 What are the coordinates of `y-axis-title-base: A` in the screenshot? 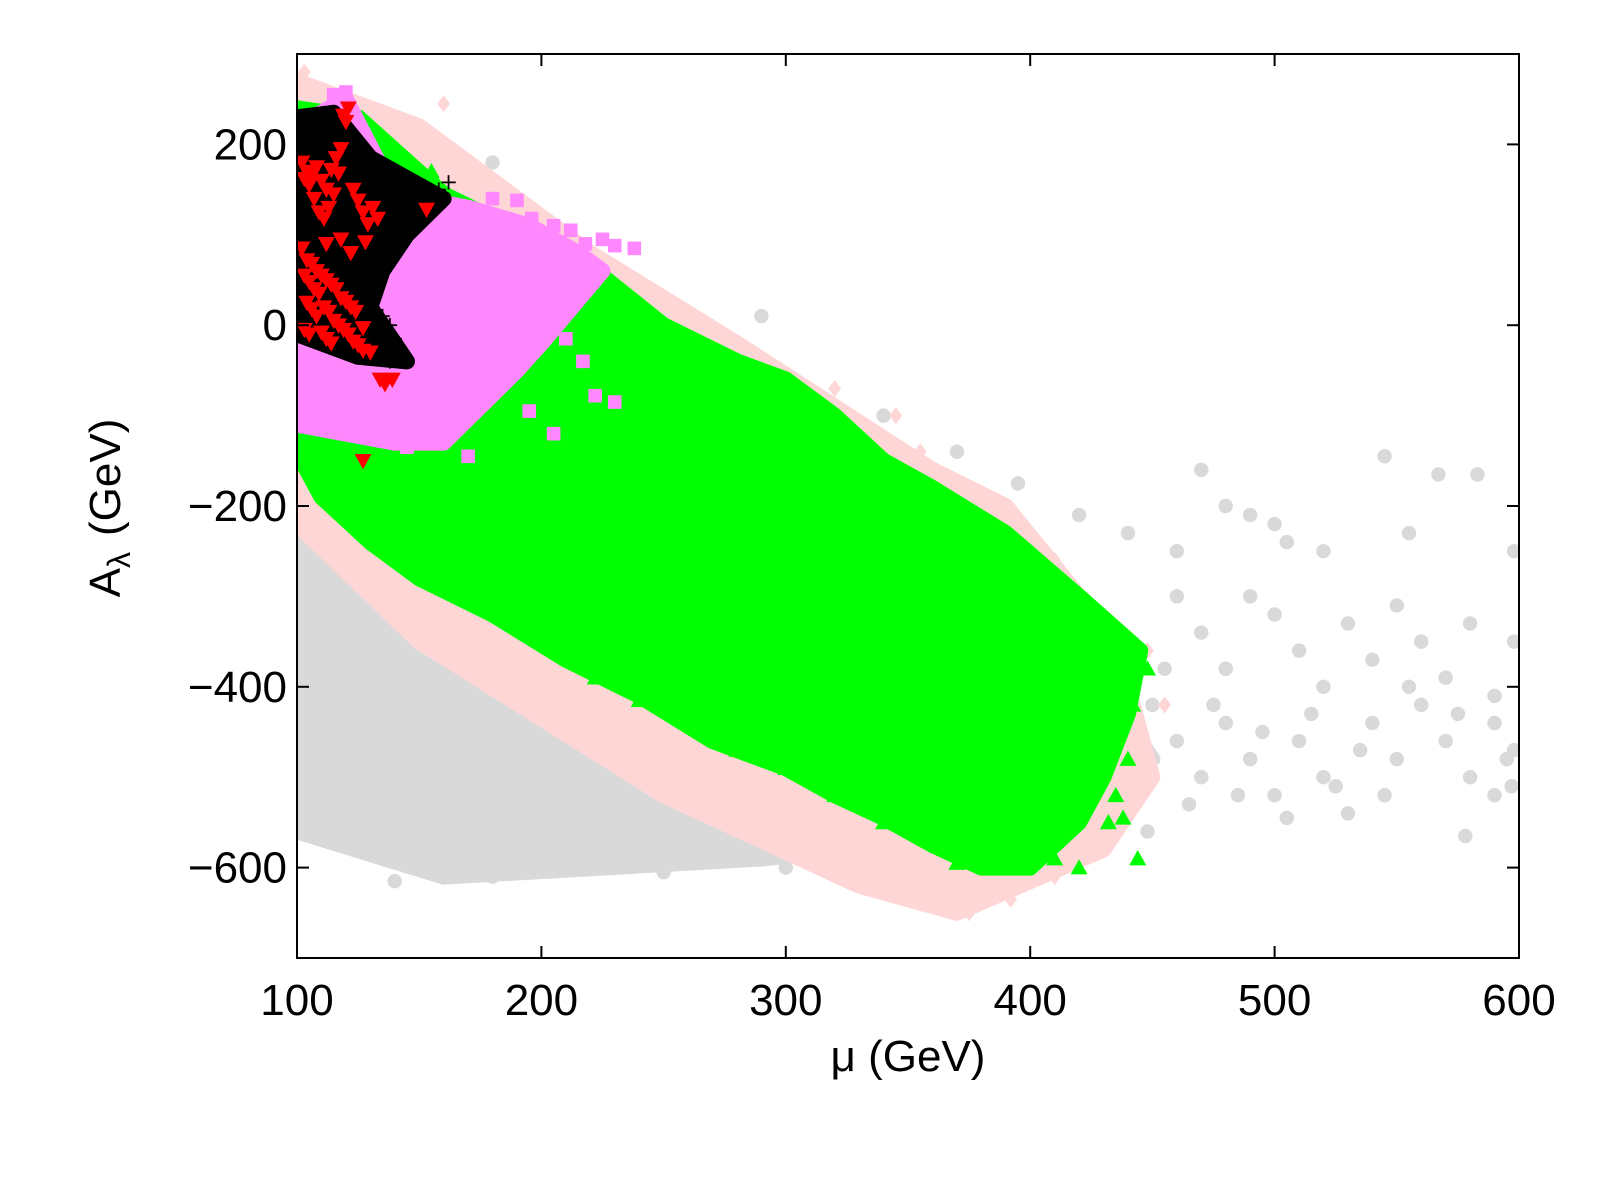 It's located at (105, 582).